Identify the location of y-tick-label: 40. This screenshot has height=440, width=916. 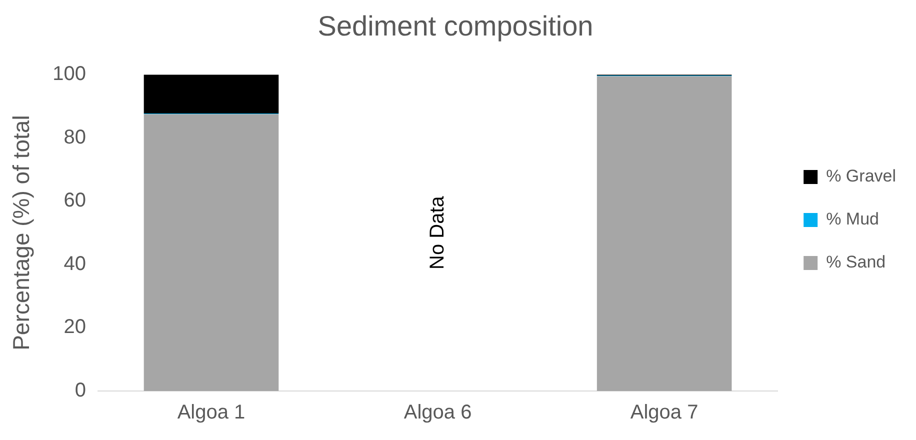
(75, 263).